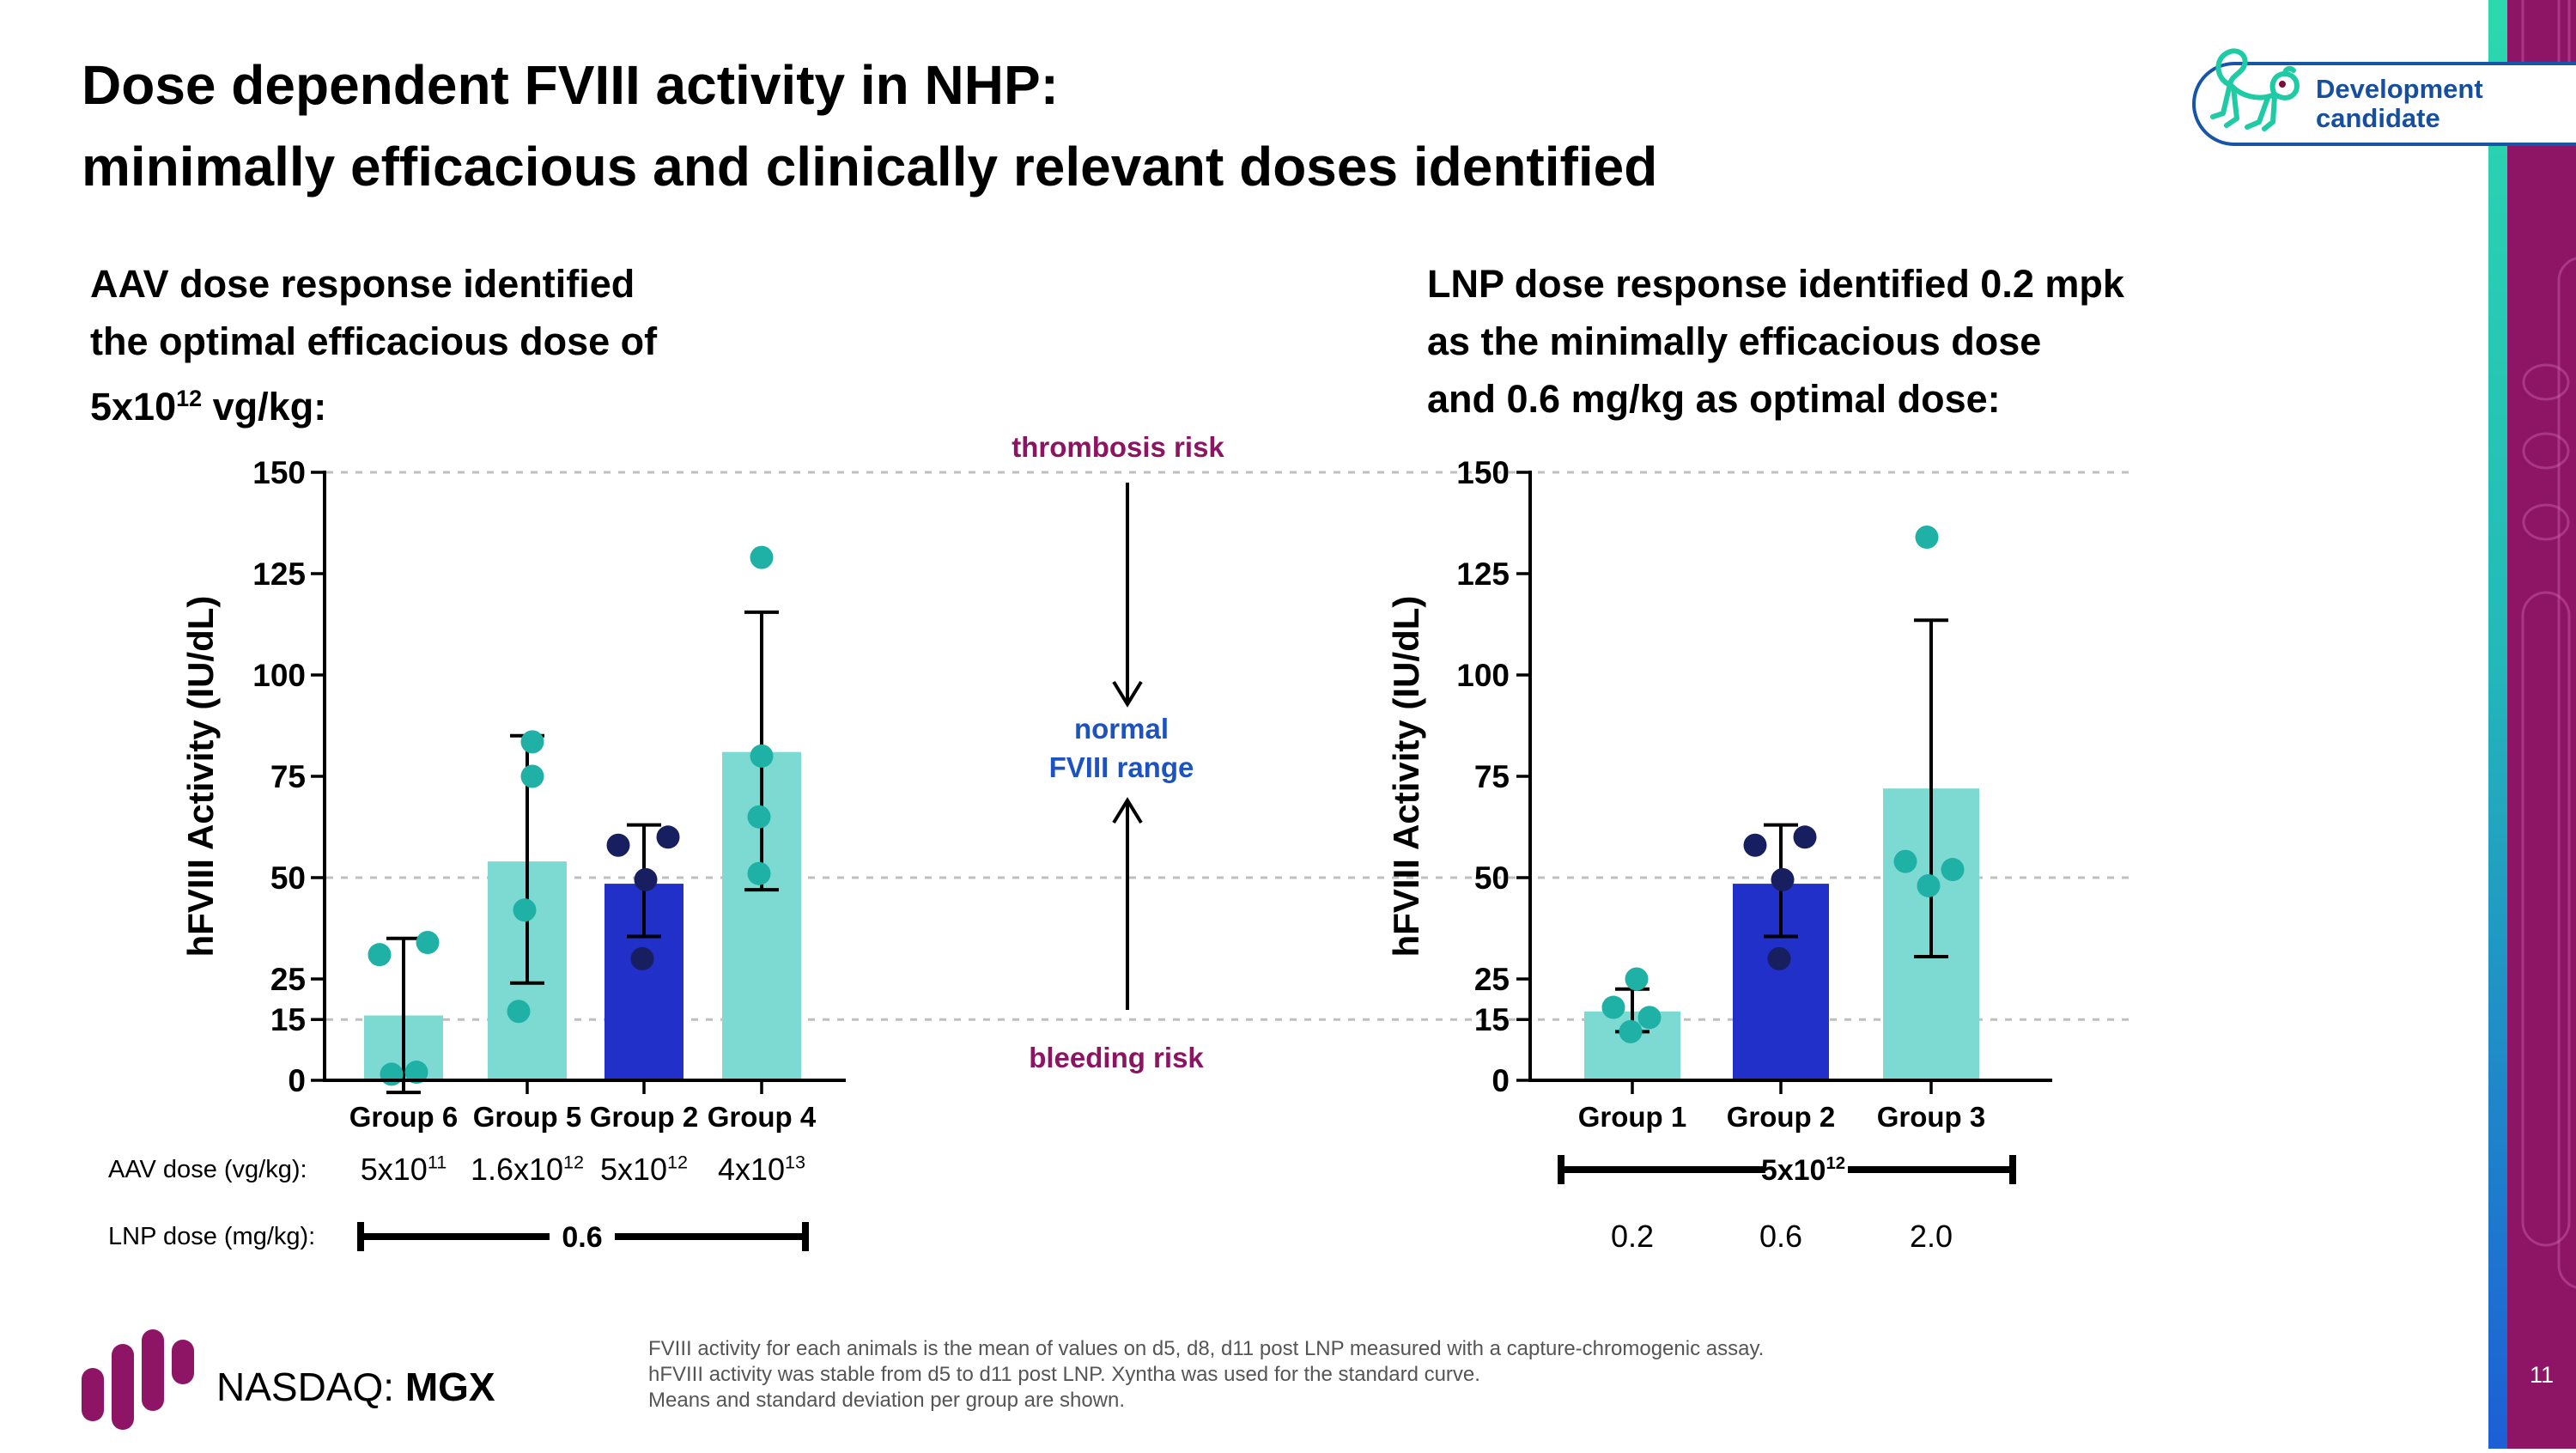  Describe the element at coordinates (404, 1117) in the screenshot. I see `x-label-group-6: Group 6` at that location.